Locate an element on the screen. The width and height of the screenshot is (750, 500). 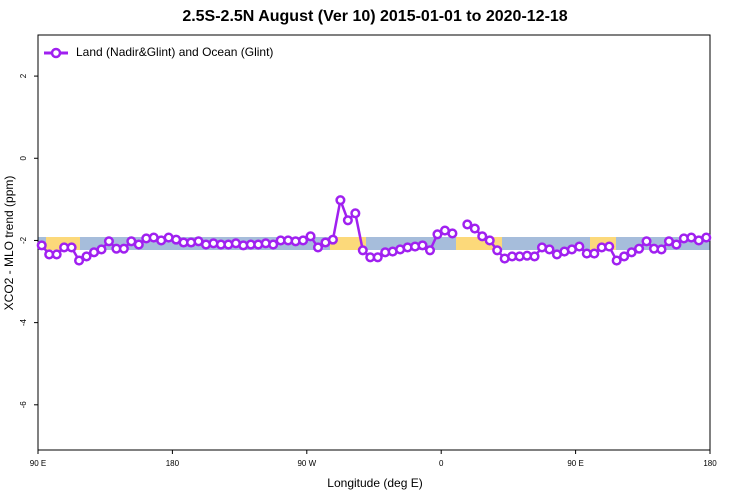
y-tick-label: -4 is located at coordinates (23, 323).